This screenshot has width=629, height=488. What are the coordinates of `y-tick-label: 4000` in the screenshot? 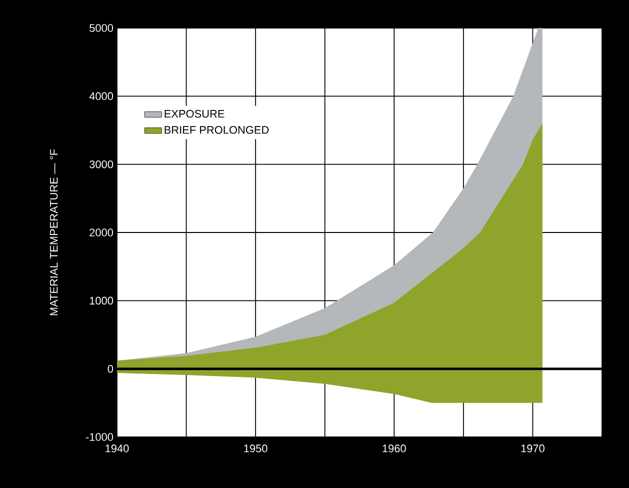 It's located at (101, 96).